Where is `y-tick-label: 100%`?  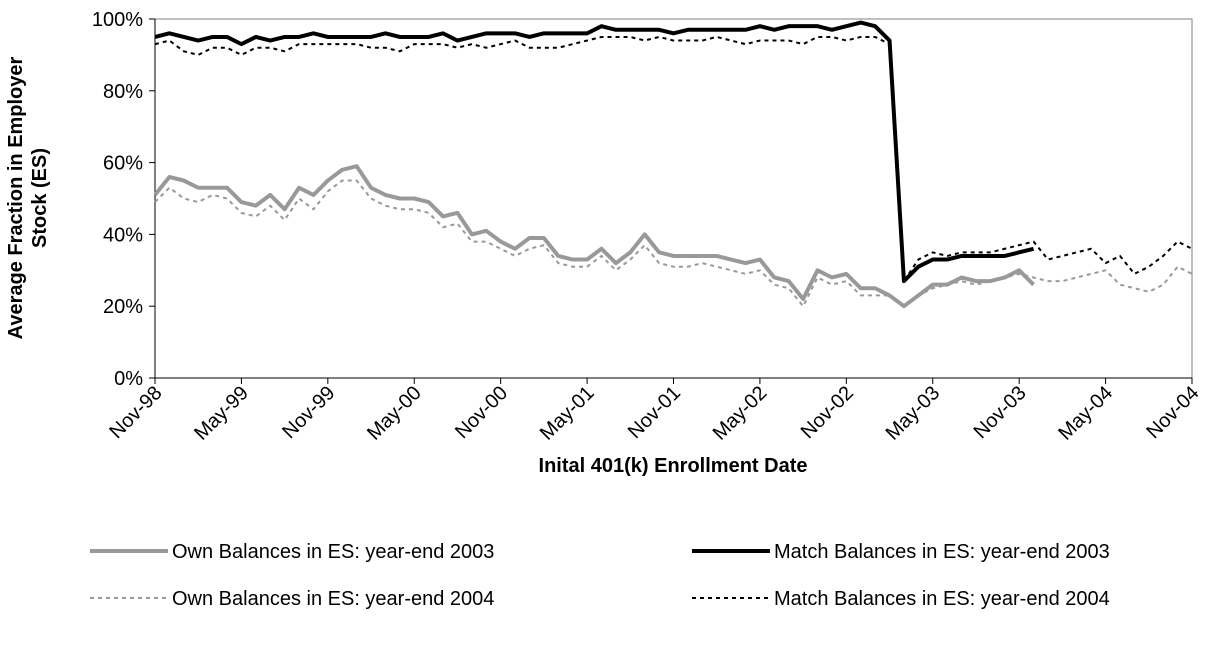 y-tick-label: 100% is located at coordinates (117, 20).